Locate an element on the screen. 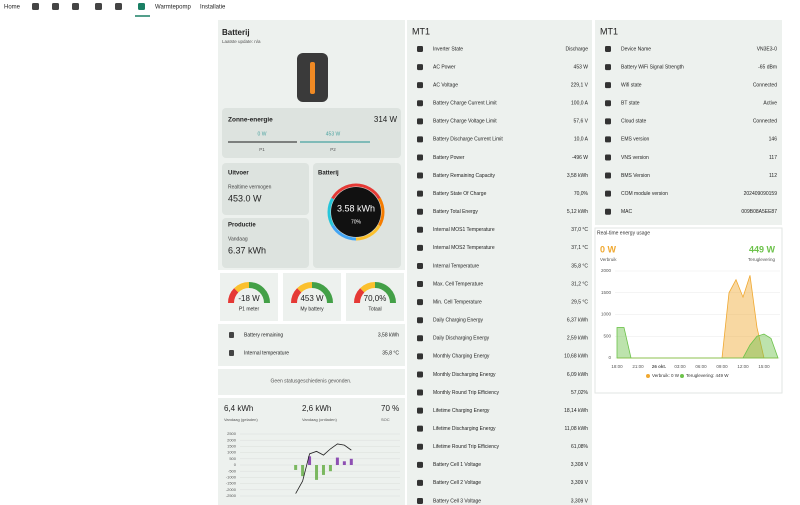 The height and width of the screenshot is (505, 800). label: Laatste update: n/a is located at coordinates (241, 41).